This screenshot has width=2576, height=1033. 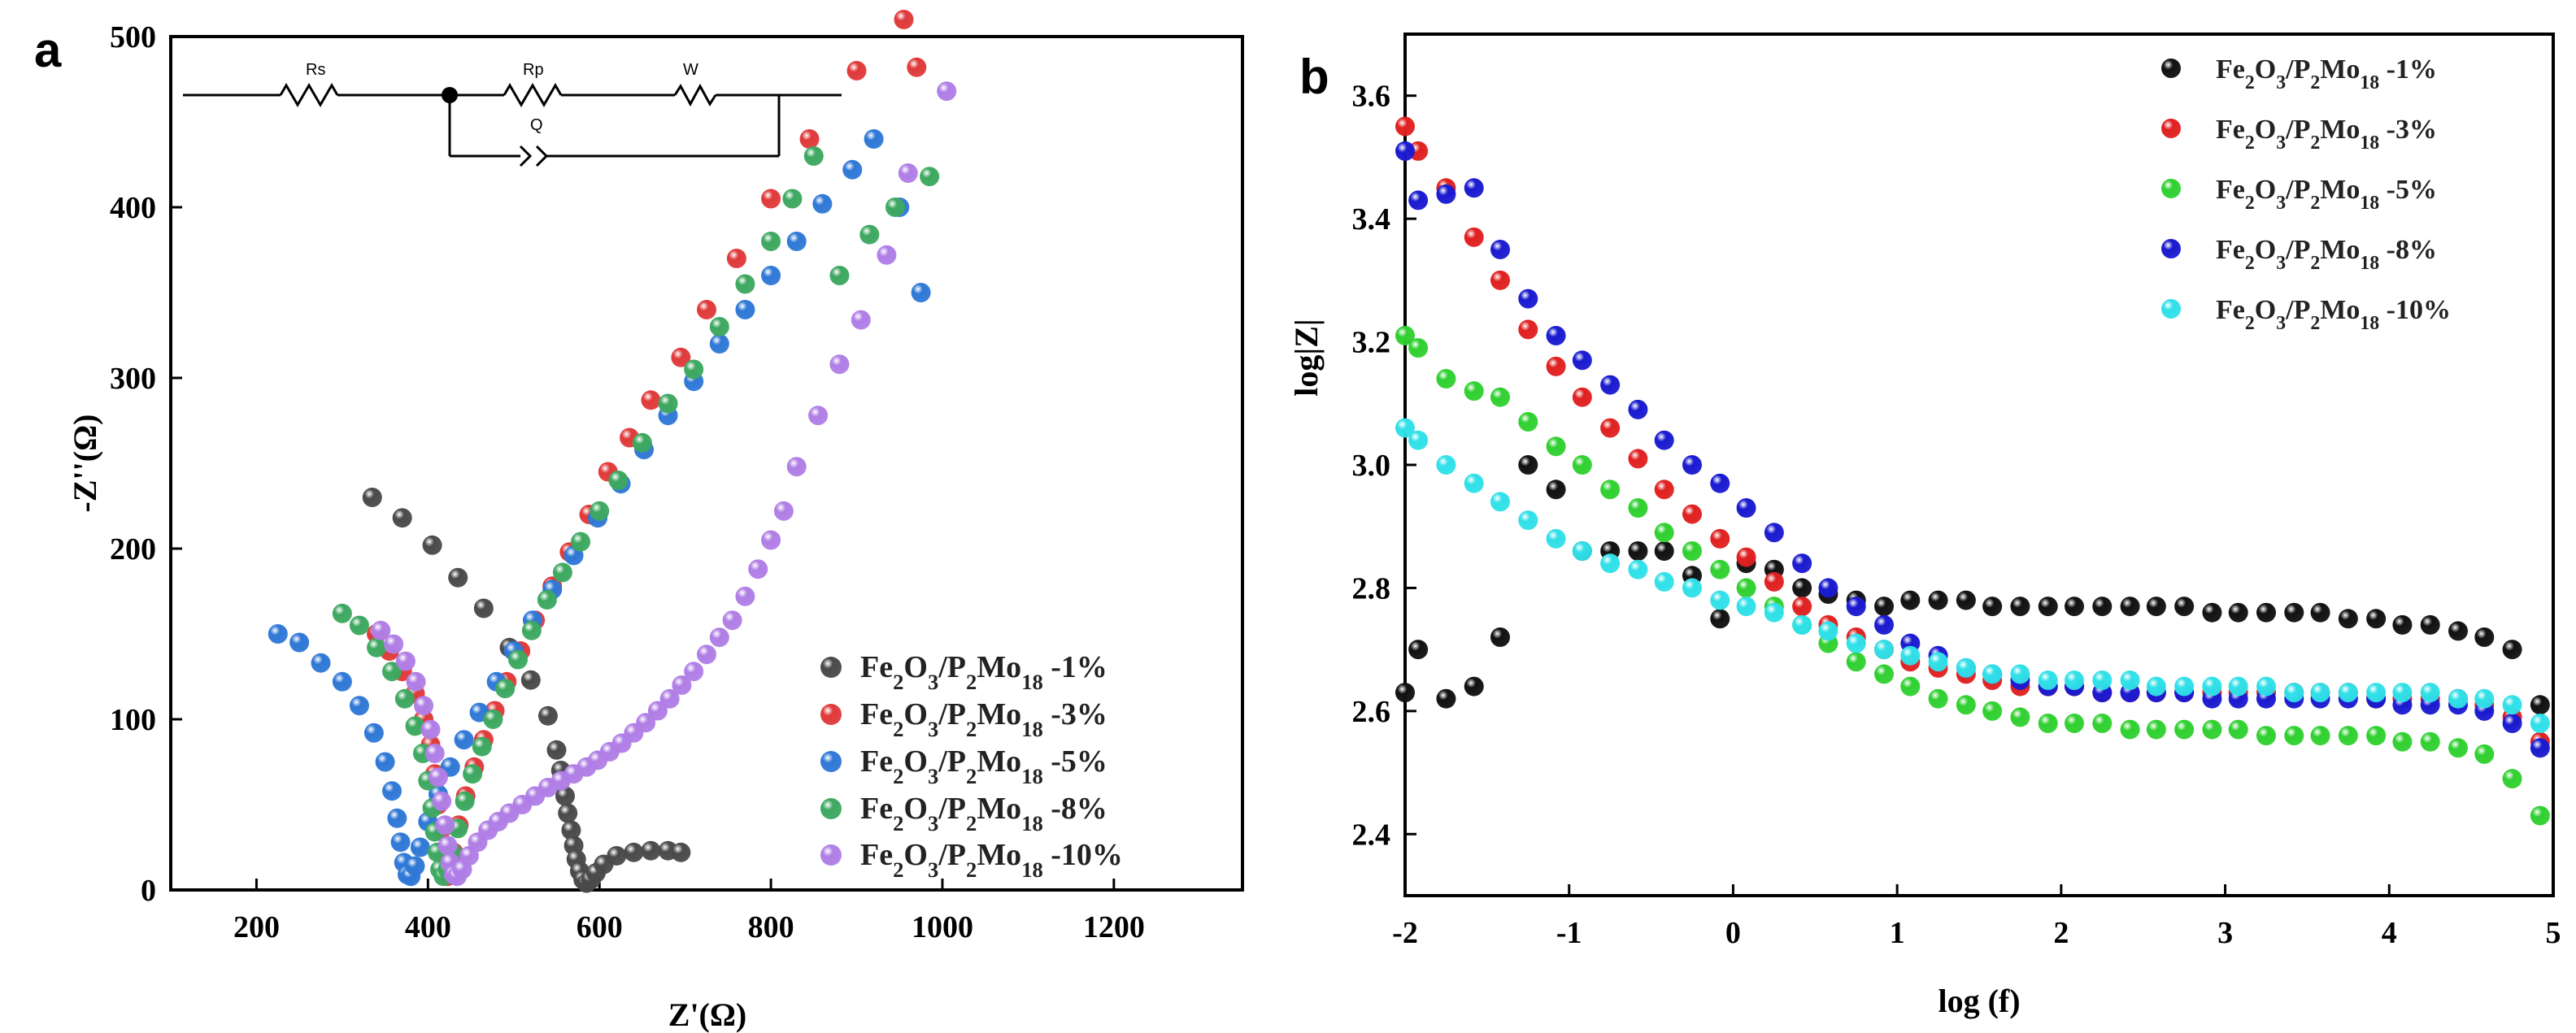 What do you see at coordinates (2225, 933) in the screenshot?
I see `x-tick-label: 3` at bounding box center [2225, 933].